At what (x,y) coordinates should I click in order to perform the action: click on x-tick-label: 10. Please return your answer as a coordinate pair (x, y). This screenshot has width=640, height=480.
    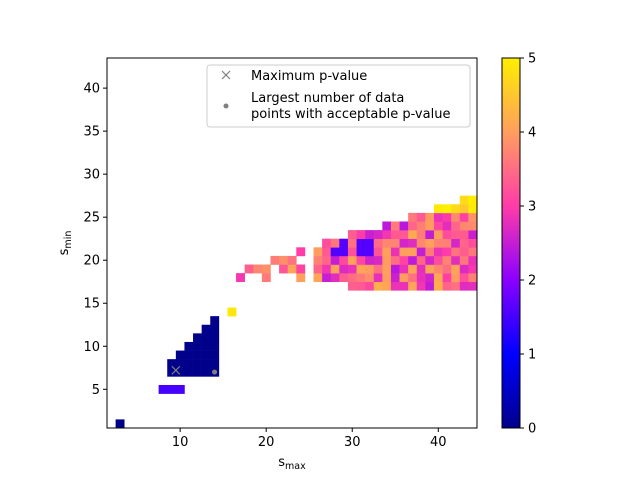
    Looking at the image, I should click on (180, 442).